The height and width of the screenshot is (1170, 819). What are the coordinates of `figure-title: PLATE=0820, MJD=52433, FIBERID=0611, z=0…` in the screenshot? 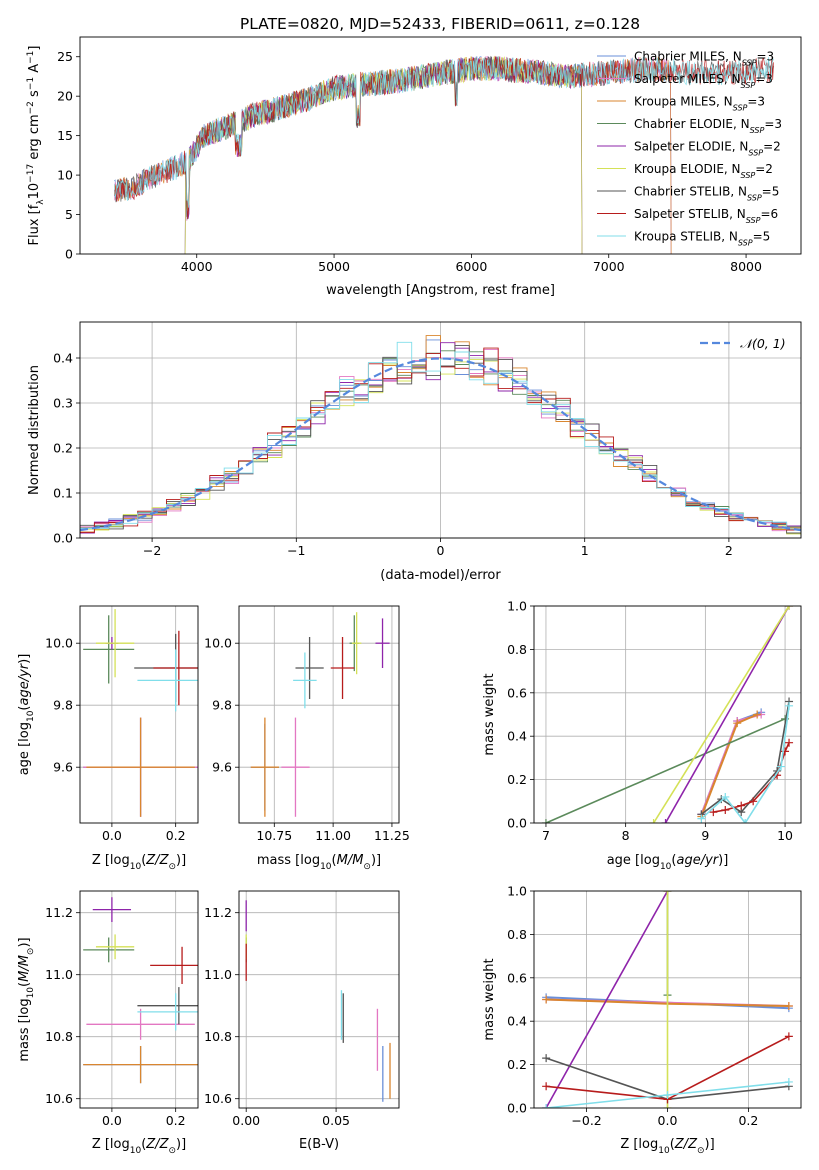 It's located at (440, 24).